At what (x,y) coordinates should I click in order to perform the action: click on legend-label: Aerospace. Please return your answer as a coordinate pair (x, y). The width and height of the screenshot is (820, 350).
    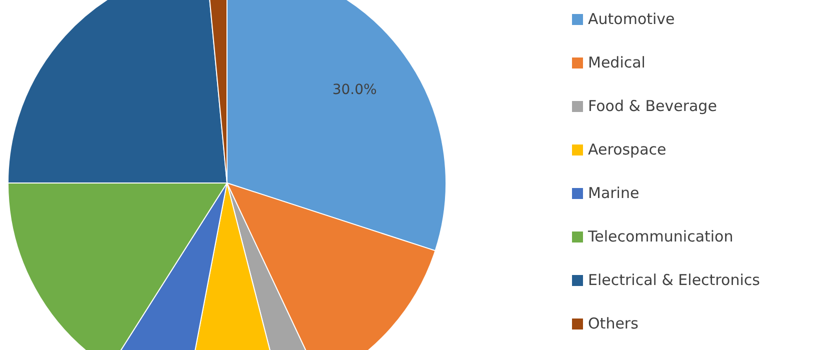
    Looking at the image, I should click on (627, 149).